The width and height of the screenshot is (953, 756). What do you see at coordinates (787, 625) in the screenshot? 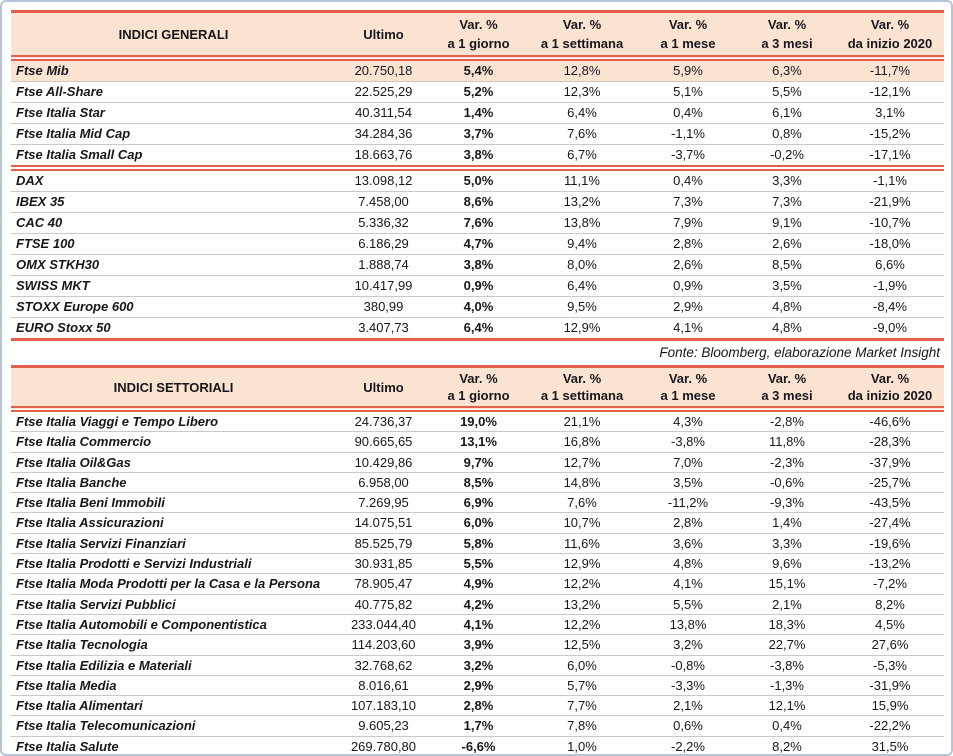
I see `cell-m3: 18,3%` at bounding box center [787, 625].